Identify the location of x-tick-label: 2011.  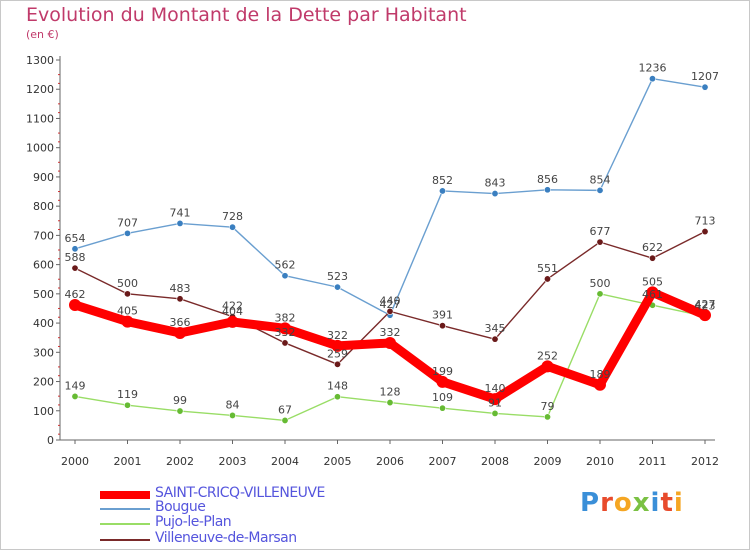
(653, 461).